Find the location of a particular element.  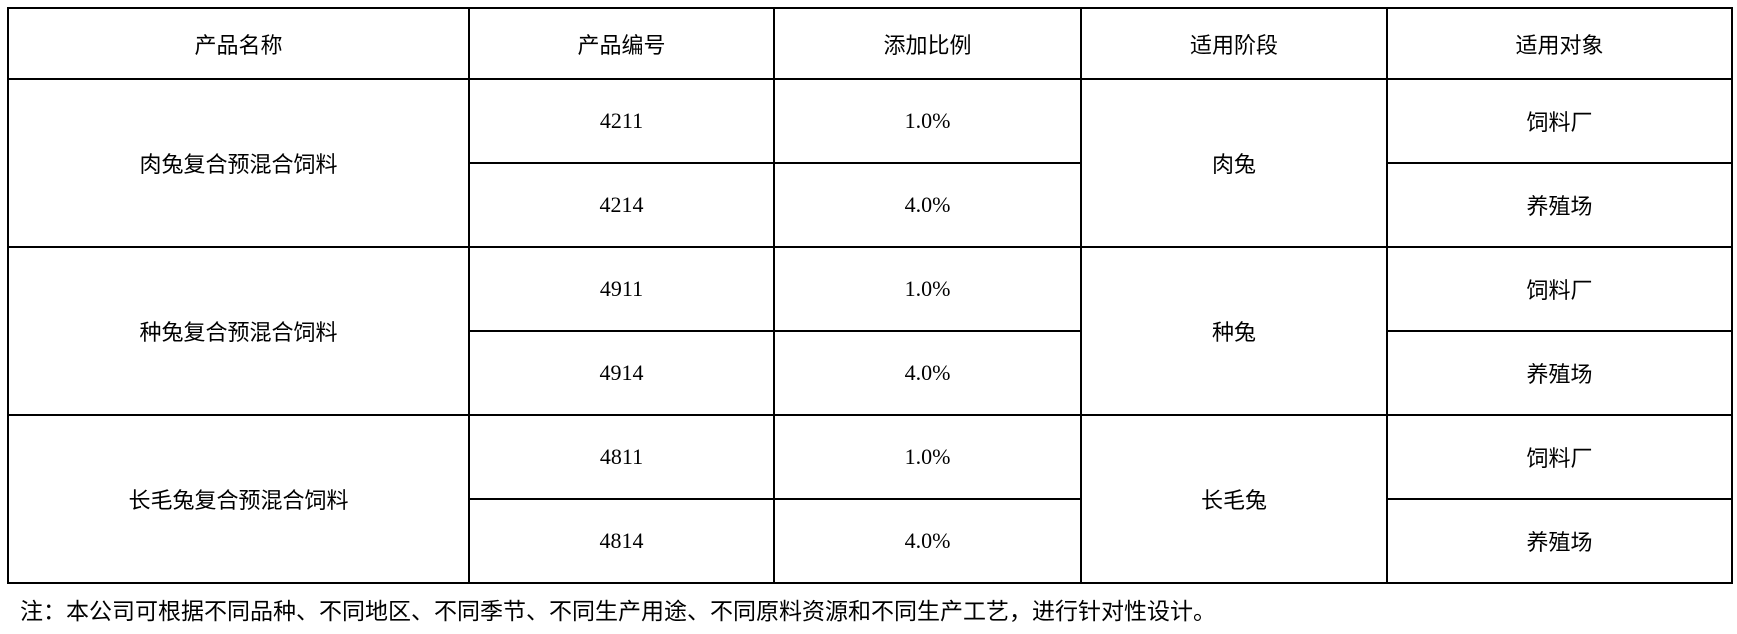

product-code: 4914 is located at coordinates (621, 373).